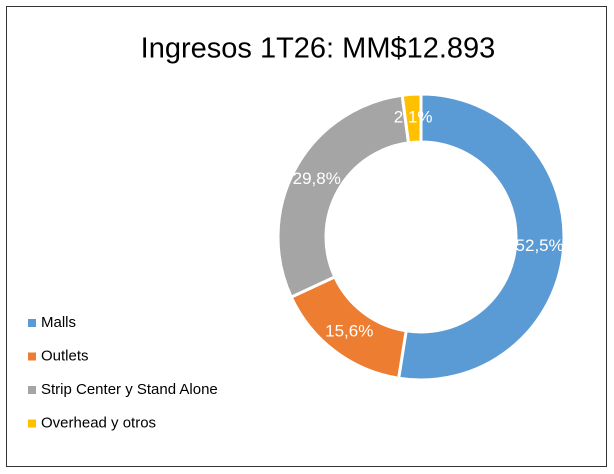 The width and height of the screenshot is (614, 474). What do you see at coordinates (58, 322) in the screenshot?
I see `legend-label: Malls` at bounding box center [58, 322].